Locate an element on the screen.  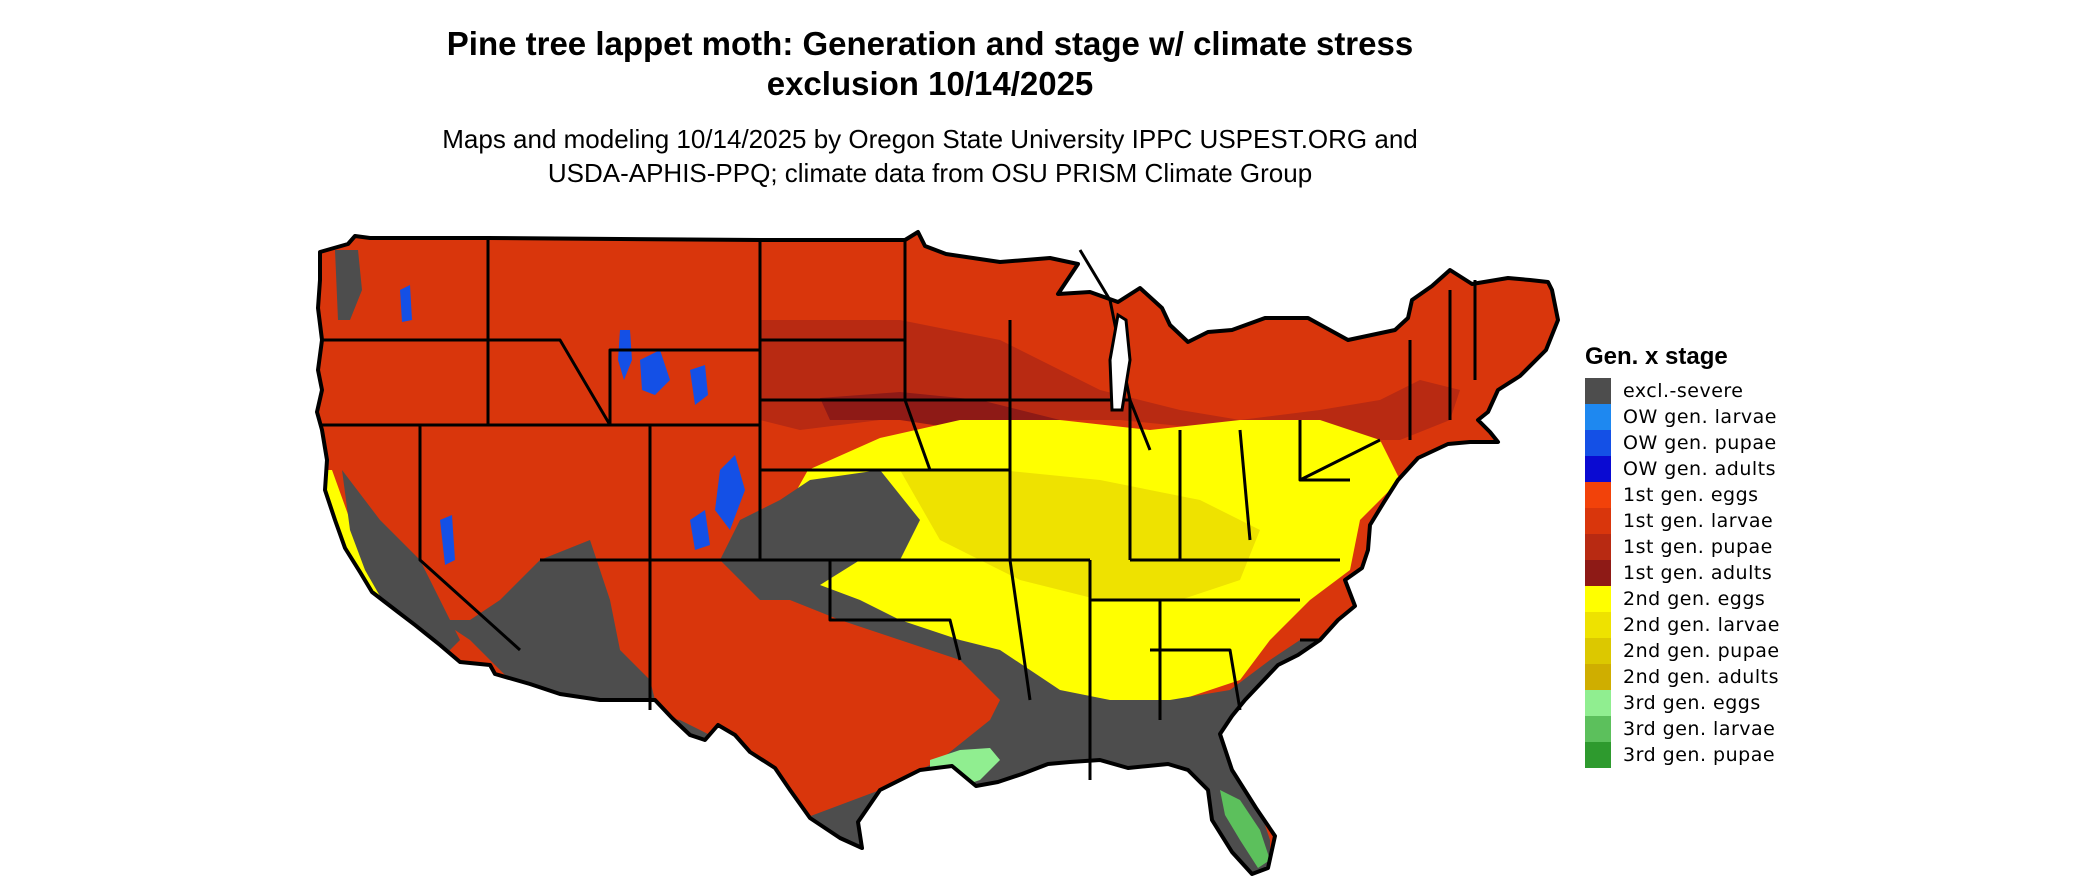
legend-label: excl.-severe is located at coordinates (1683, 391).